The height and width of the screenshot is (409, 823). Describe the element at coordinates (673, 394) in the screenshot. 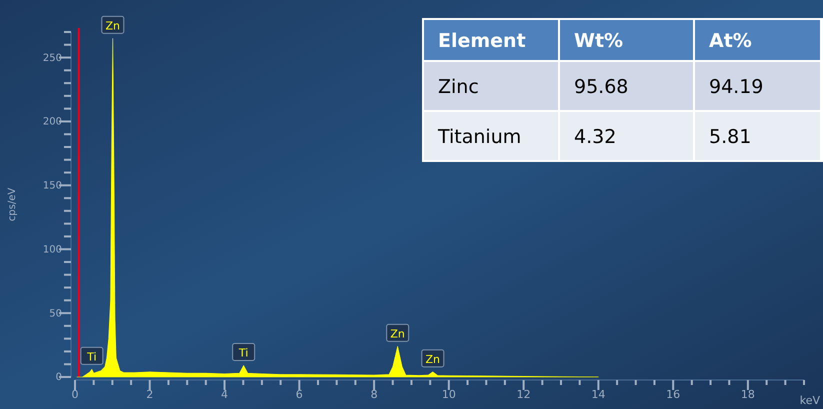

I see `x-tick-label: 16` at that location.